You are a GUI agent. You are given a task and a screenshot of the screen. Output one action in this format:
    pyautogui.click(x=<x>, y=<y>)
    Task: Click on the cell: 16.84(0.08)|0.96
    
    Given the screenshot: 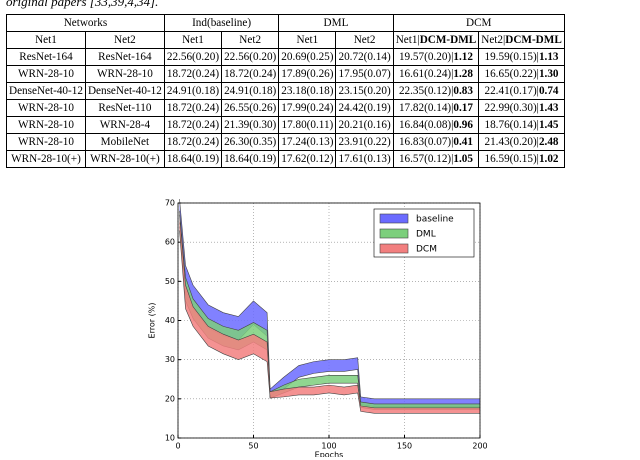 What is the action you would take?
    pyautogui.click(x=436, y=125)
    